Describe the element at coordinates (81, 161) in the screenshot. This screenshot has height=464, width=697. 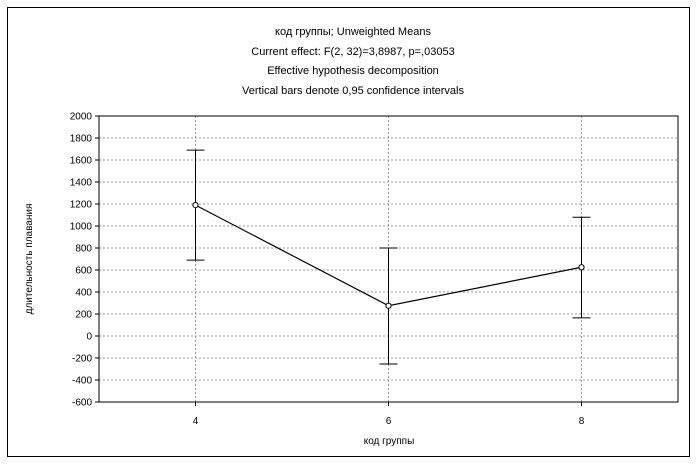
I see `y-tick-label-2: 1600` at that location.